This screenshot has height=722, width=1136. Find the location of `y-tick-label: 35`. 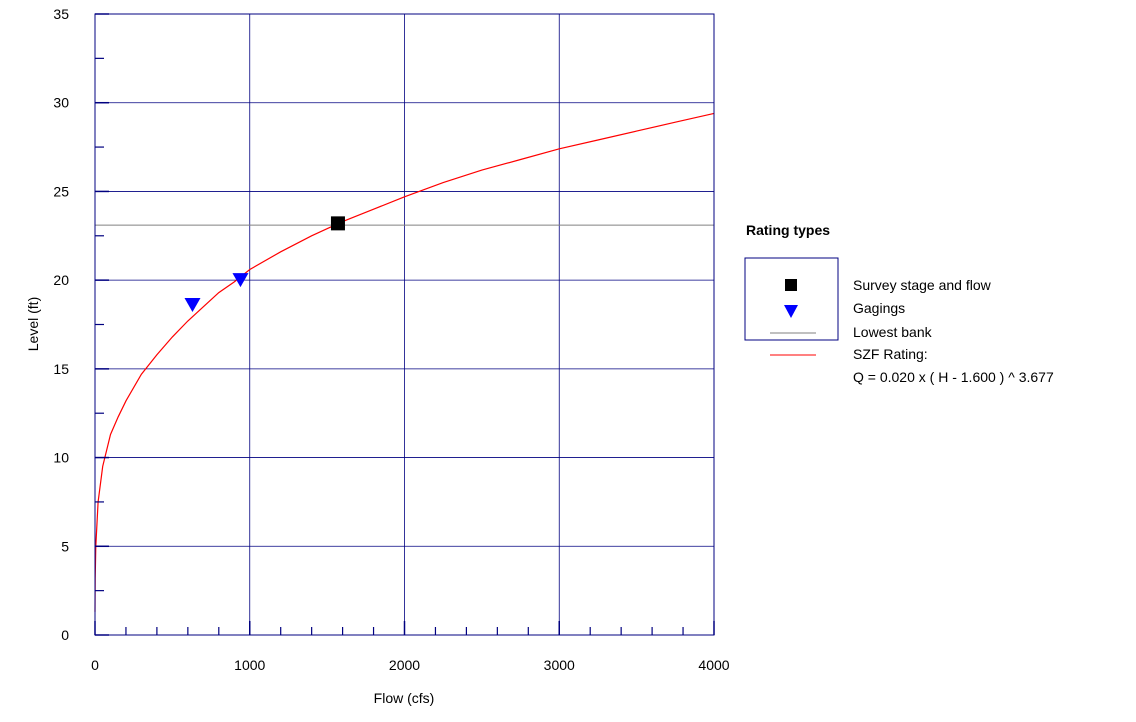

y-tick-label: 35 is located at coordinates (61, 14).